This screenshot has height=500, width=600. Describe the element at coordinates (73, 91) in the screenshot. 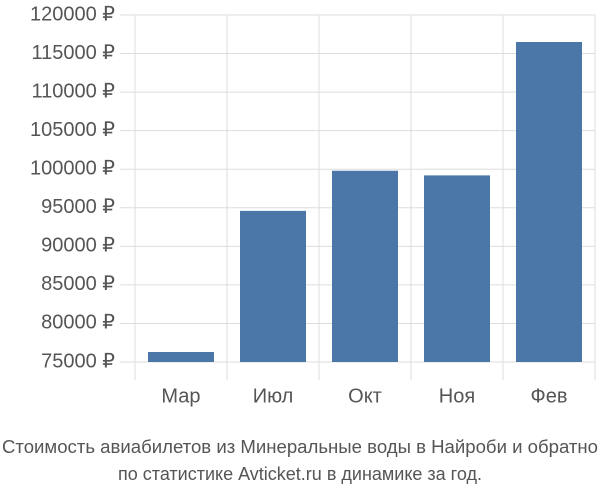

I see `y-tick-label: 110000 ₽` at that location.